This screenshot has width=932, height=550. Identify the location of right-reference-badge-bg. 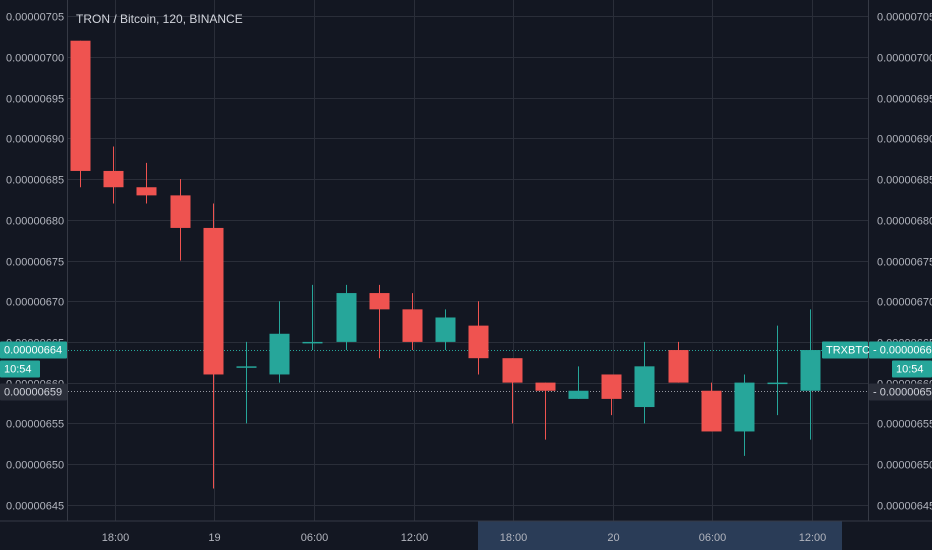
(900, 392).